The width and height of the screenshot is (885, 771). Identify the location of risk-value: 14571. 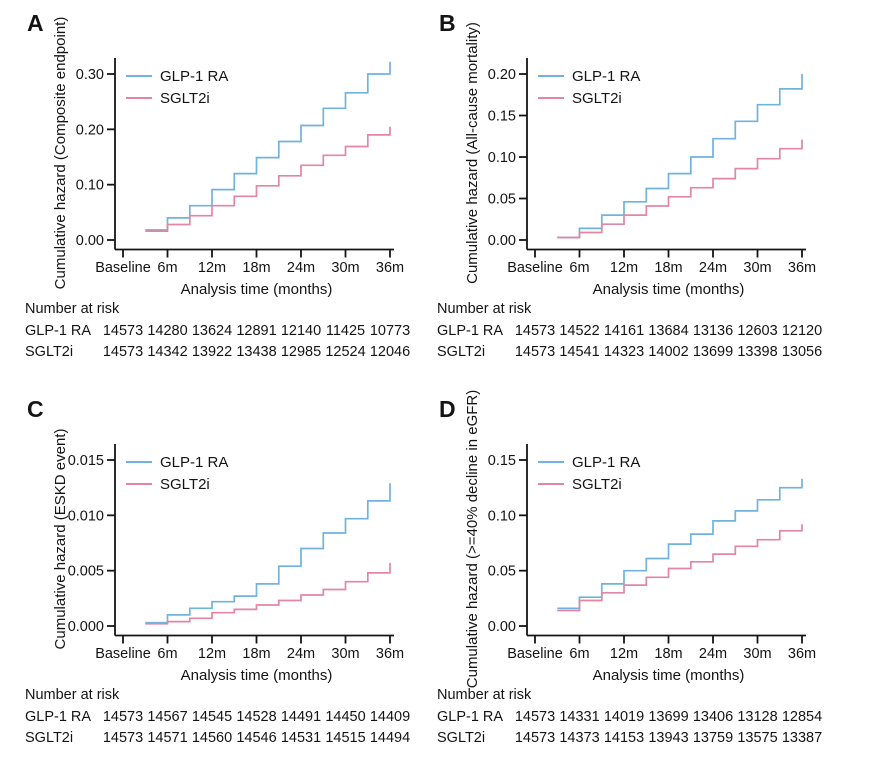
(167, 738).